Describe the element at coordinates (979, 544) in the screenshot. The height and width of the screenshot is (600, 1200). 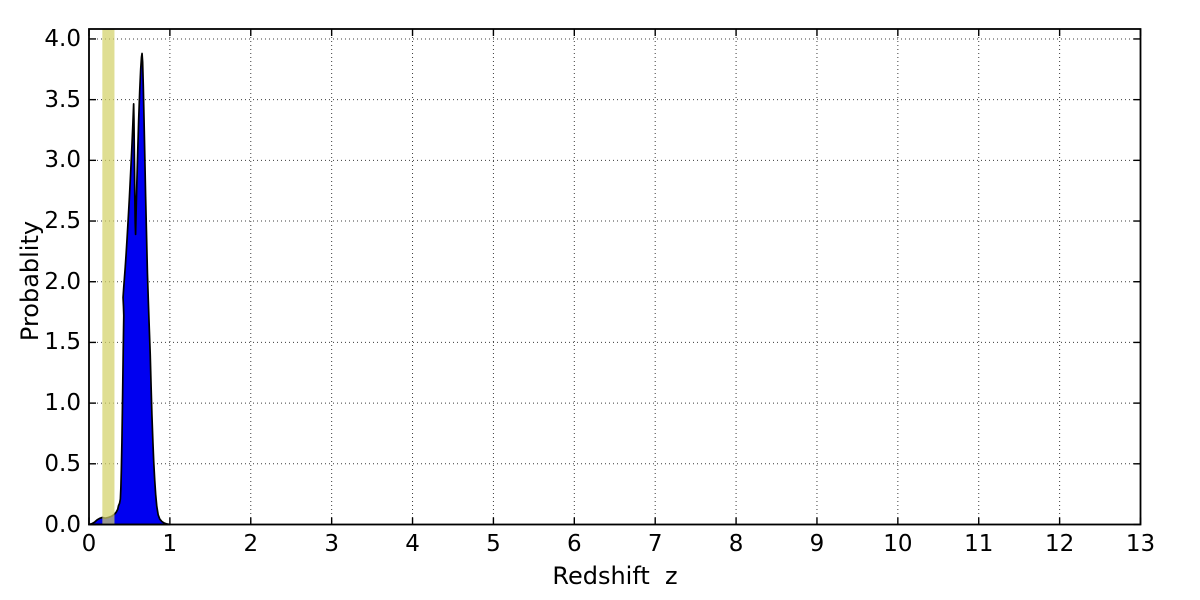
I see `x-tick-label: 11` at that location.